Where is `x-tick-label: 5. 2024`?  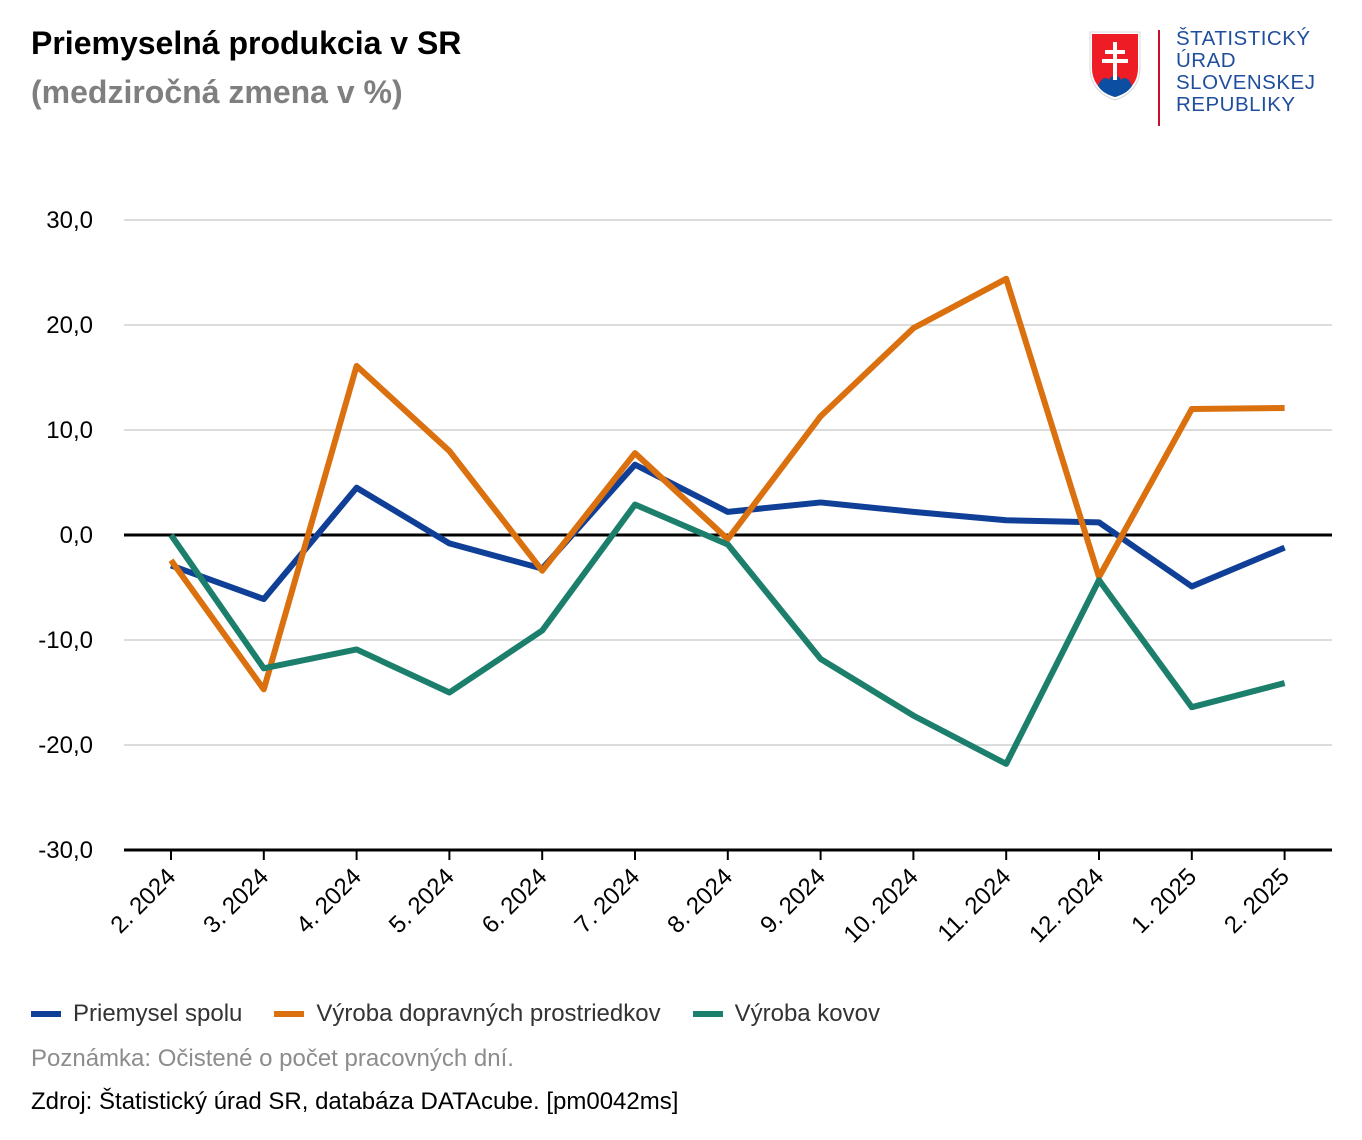 x-tick-label: 5. 2024 is located at coordinates (422, 901).